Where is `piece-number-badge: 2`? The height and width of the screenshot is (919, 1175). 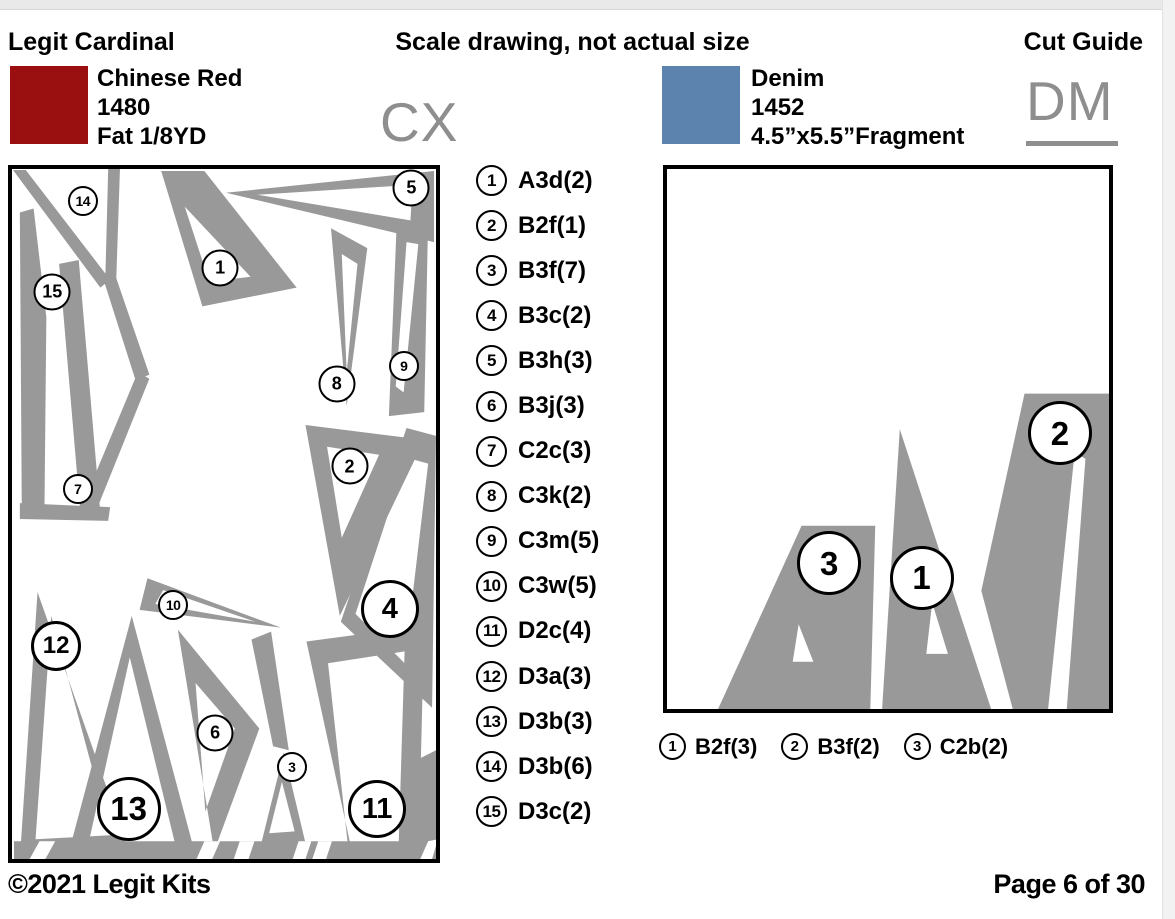
piece-number-badge: 2 is located at coordinates (1059, 433).